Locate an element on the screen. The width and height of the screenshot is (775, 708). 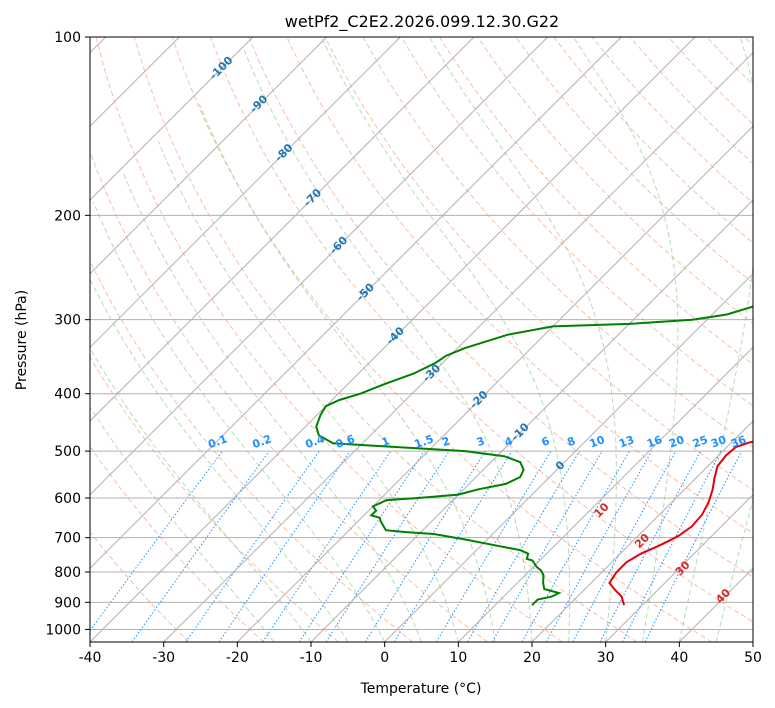
x-tick-label: 20 is located at coordinates (532, 658).